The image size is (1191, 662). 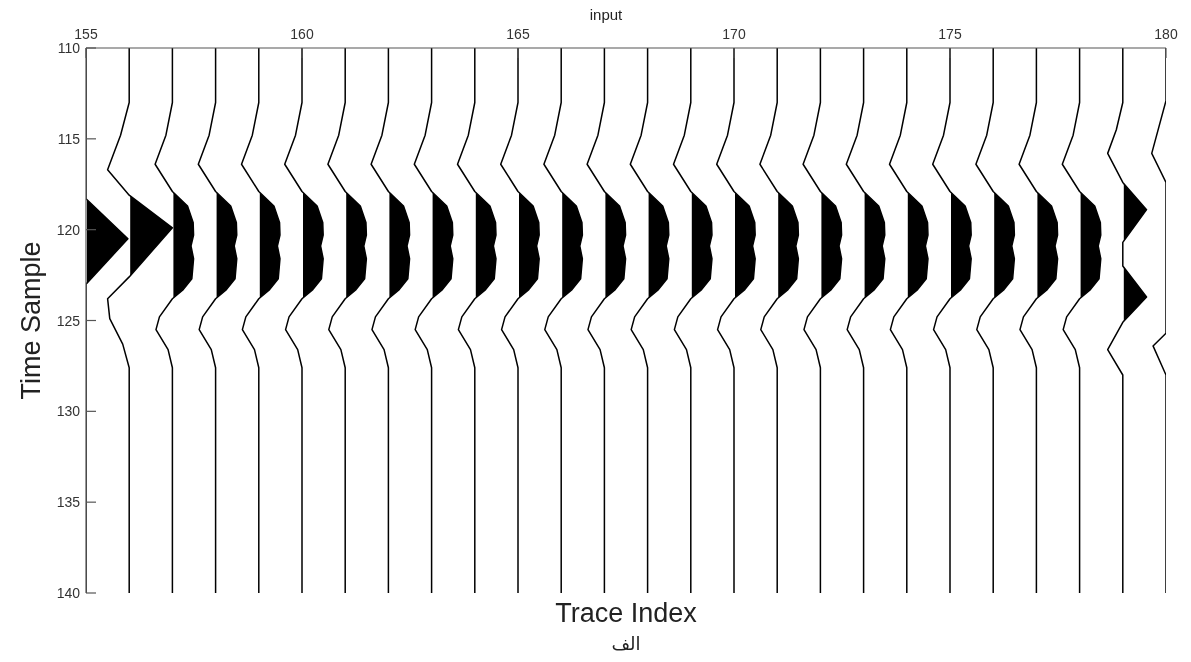 What do you see at coordinates (69, 138) in the screenshot?
I see `y-tick-label: 115` at bounding box center [69, 138].